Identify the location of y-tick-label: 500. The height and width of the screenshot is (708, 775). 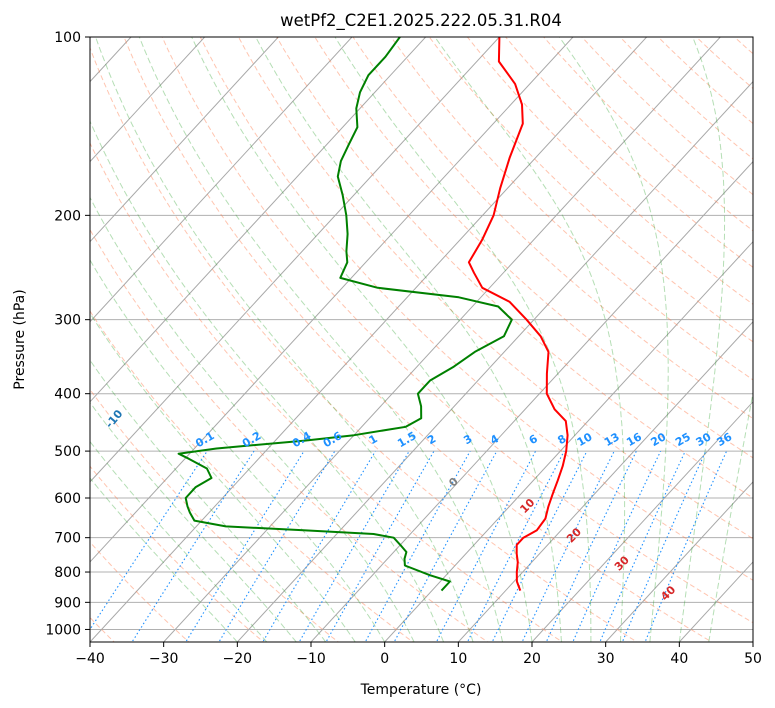
(67, 452).